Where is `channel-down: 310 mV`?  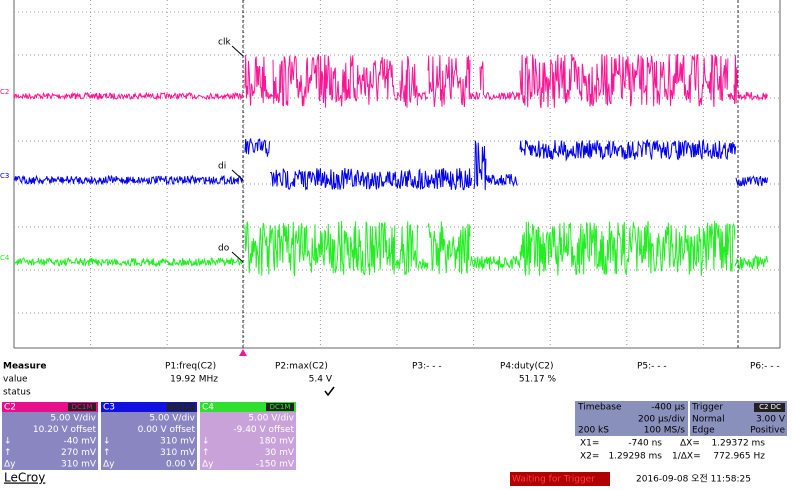
channel-down: 310 mV is located at coordinates (178, 442).